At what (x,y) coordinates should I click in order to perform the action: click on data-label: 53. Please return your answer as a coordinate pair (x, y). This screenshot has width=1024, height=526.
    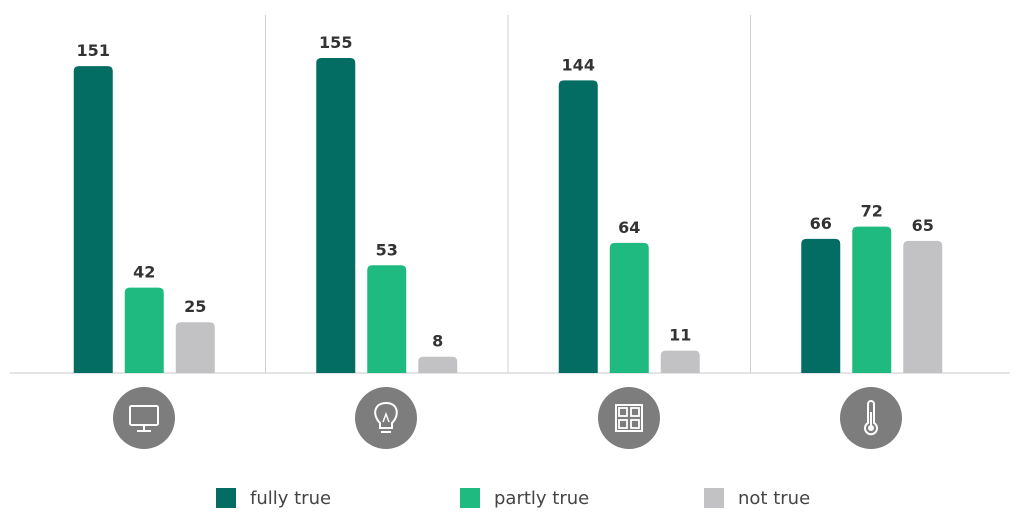
    Looking at the image, I should click on (387, 249).